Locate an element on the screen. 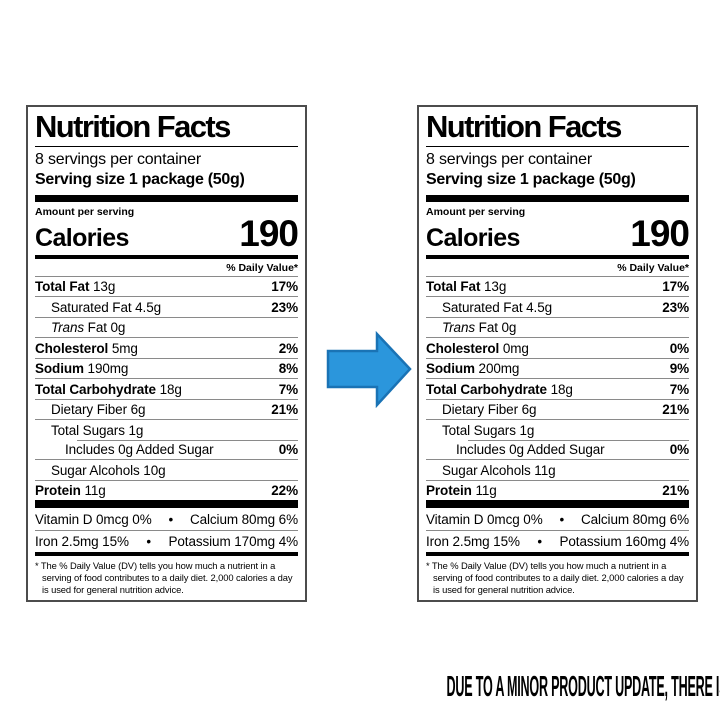 The image size is (720, 720). nutrient-name: Includes 0g Added Sugar is located at coordinates (530, 450).